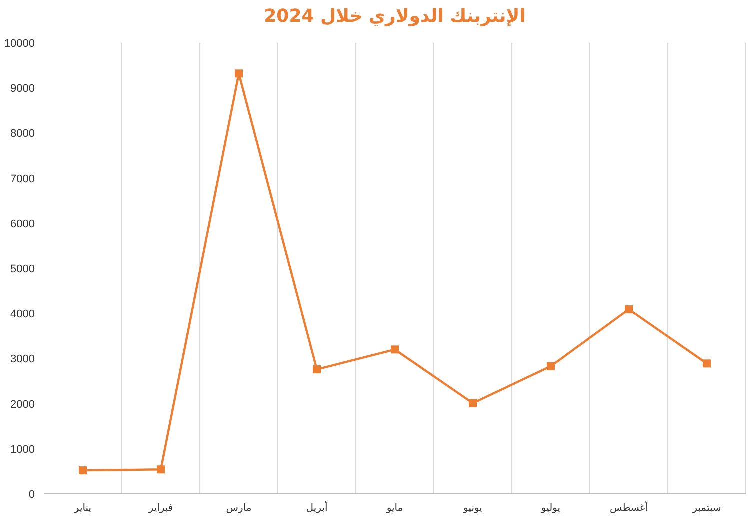  Describe the element at coordinates (239, 508) in the screenshot. I see `x-tick-label: مارس` at that location.